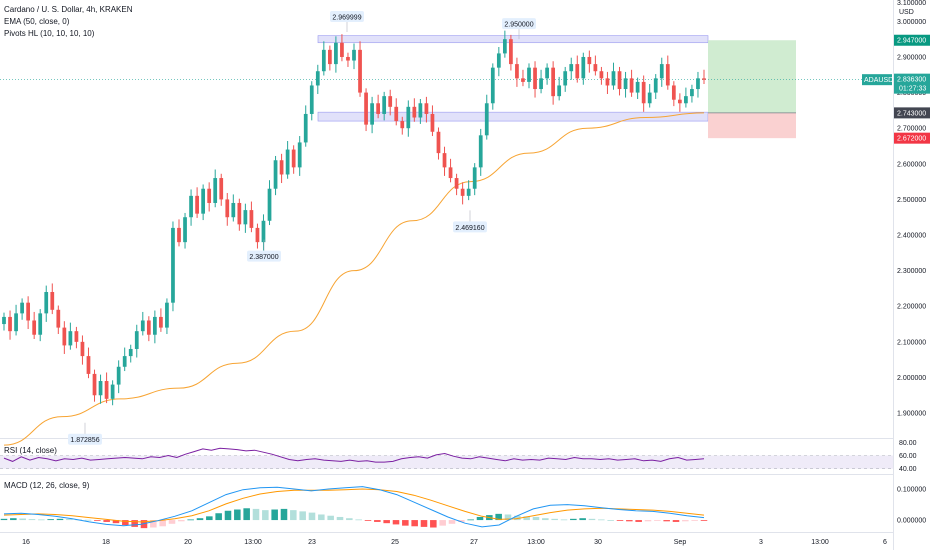  What do you see at coordinates (752, 76) in the screenshot?
I see `profit-zone` at bounding box center [752, 76].